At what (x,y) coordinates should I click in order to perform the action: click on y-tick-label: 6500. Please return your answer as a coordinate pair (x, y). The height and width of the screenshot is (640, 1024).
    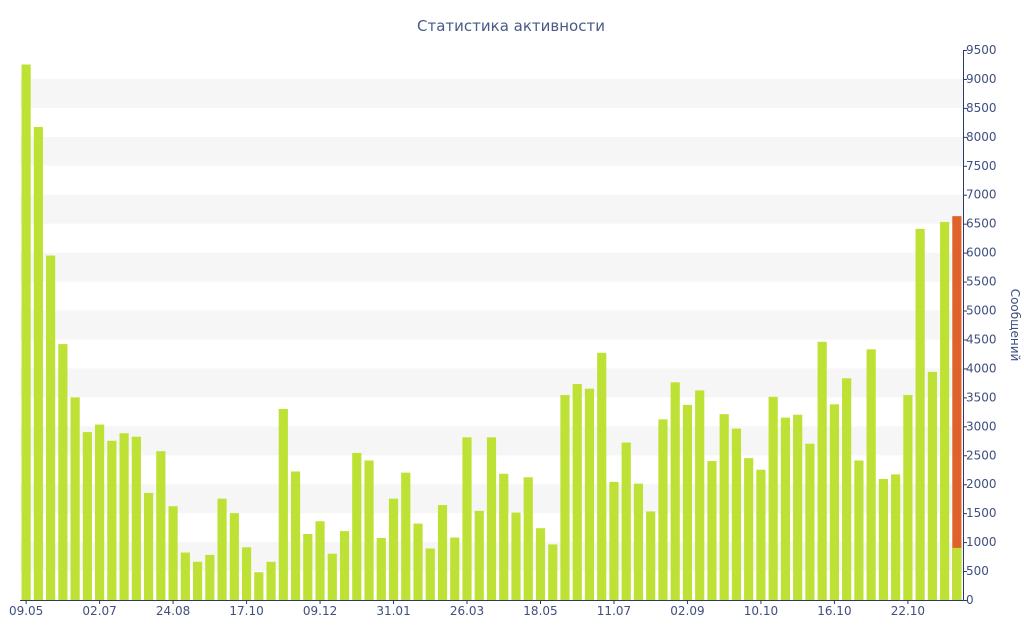
    Looking at the image, I should click on (981, 224).